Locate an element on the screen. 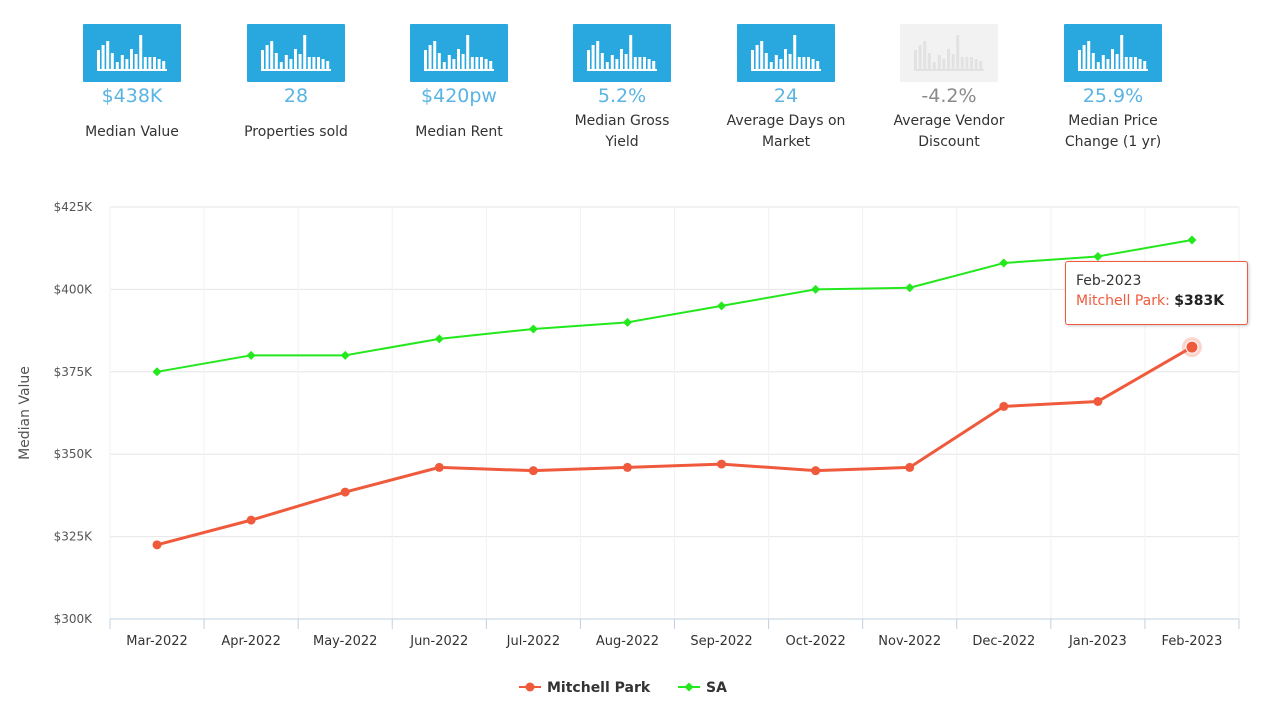  stat-value: 5.2% is located at coordinates (622, 96).